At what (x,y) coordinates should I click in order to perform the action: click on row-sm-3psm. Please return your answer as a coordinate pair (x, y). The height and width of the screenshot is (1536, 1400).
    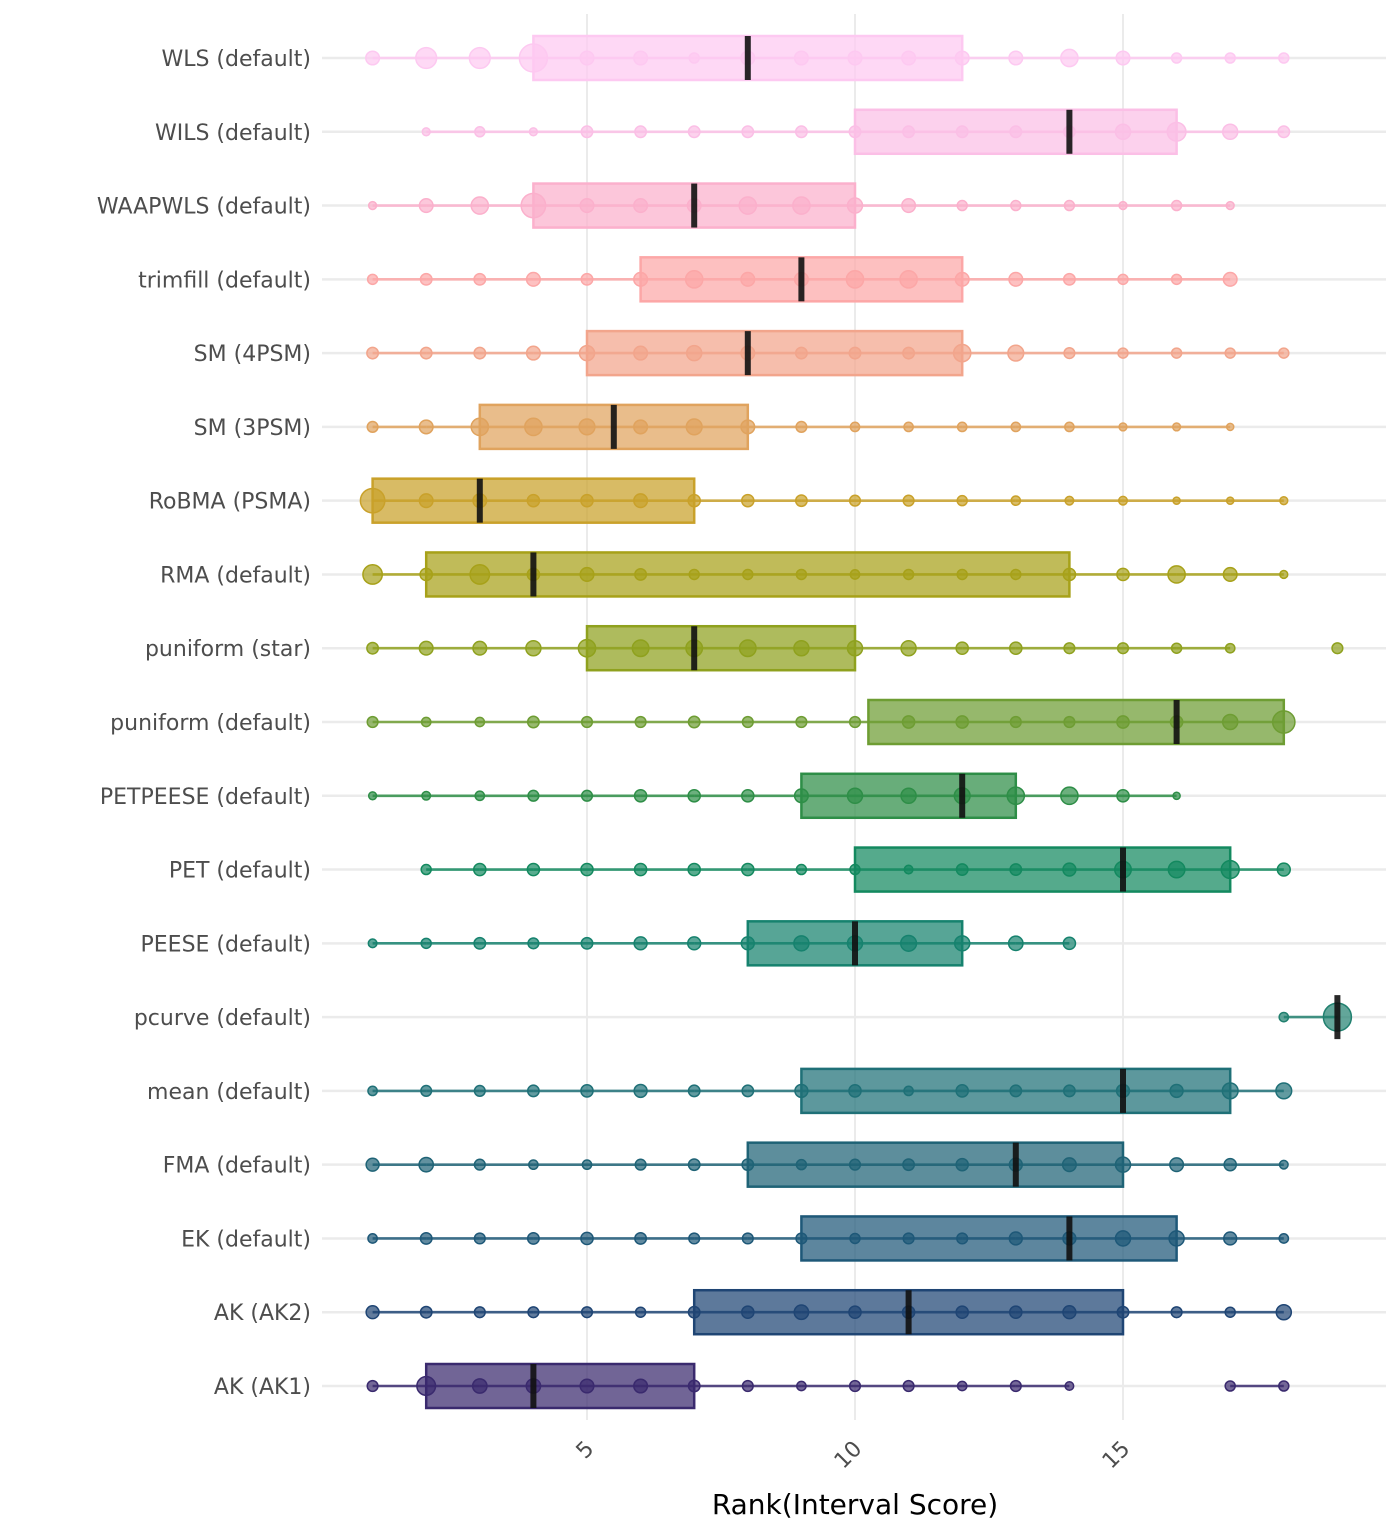
    Looking at the image, I should click on (800, 427).